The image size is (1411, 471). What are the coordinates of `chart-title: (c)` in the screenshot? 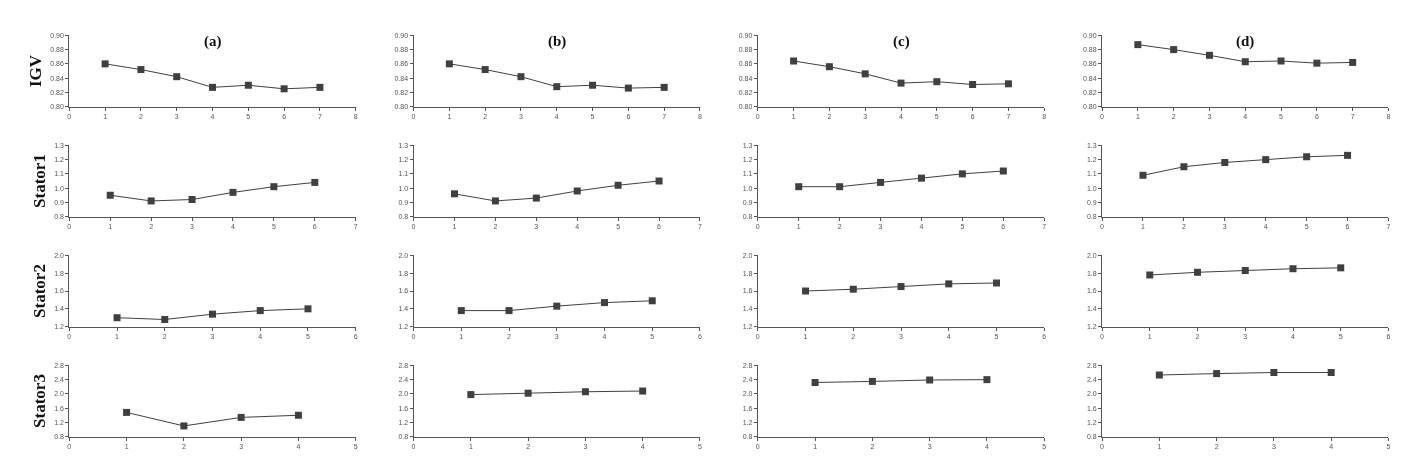 It's located at (901, 41).